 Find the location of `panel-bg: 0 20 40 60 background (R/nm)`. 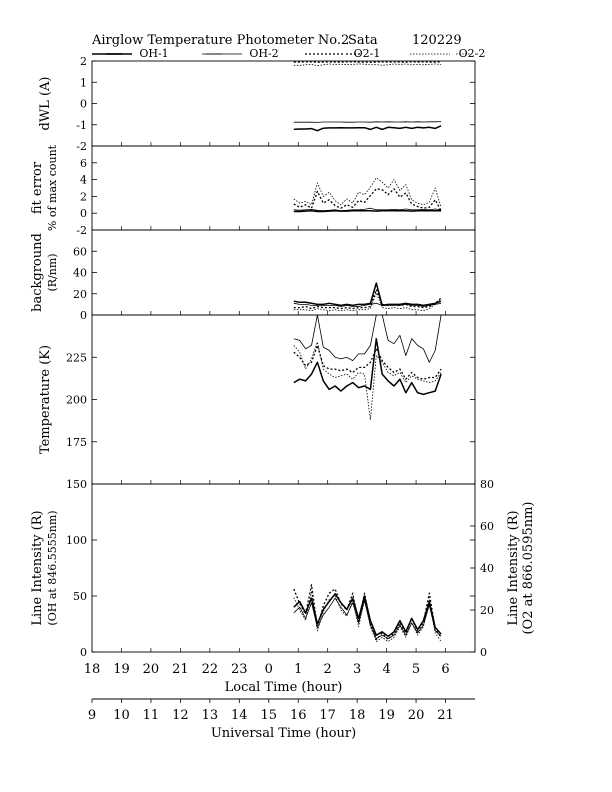

panel-bg: 0 20 40 60 background (R/nm) is located at coordinates (253, 275).